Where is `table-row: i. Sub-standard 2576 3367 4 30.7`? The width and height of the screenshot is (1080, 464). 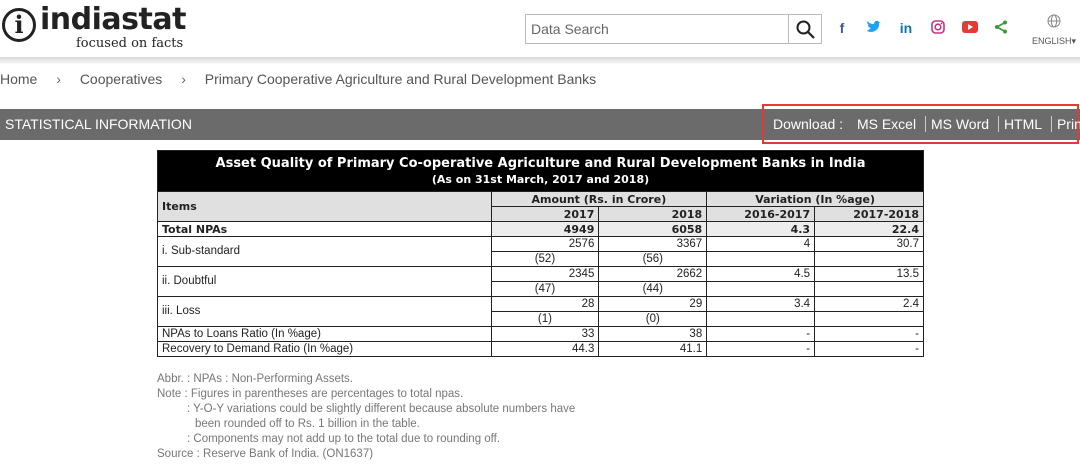
table-row: i. Sub-standard 2576 3367 4 30.7 is located at coordinates (540, 251).